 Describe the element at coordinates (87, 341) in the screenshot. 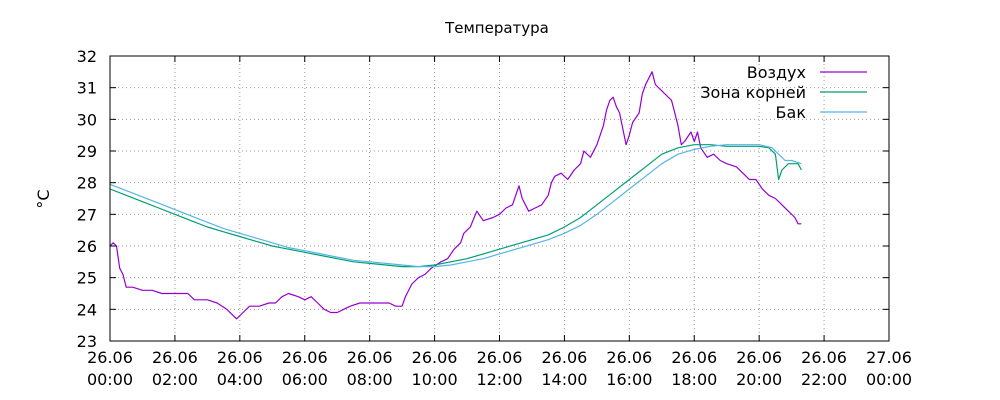

I see `y-tick-label: 23` at that location.